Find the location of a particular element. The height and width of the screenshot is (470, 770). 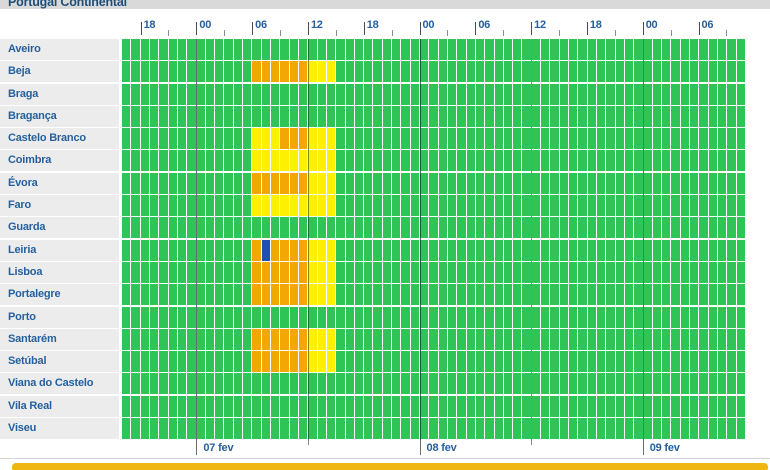

time-axis: 18 00 06 12 18 00 06 12 18 00 06 is located at coordinates (433, 29).